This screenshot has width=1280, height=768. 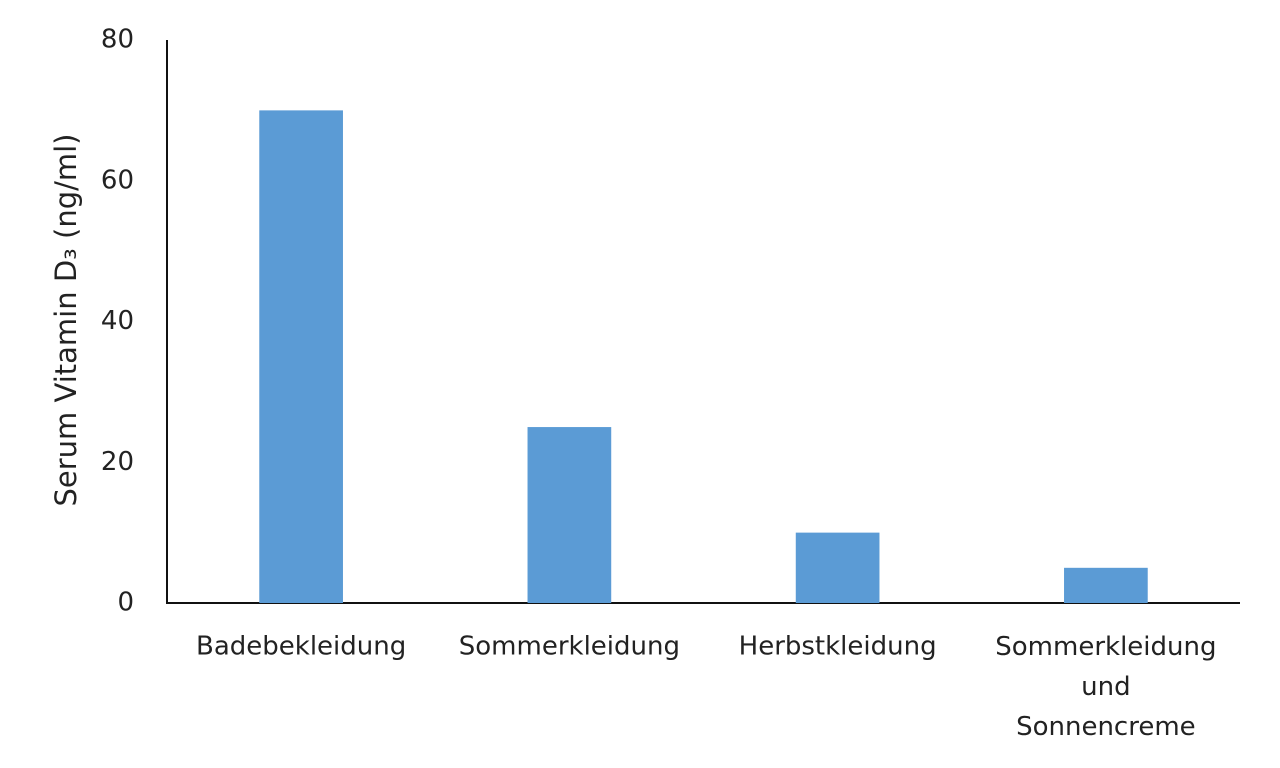 I want to click on y-tick-label: 60, so click(x=117, y=180).